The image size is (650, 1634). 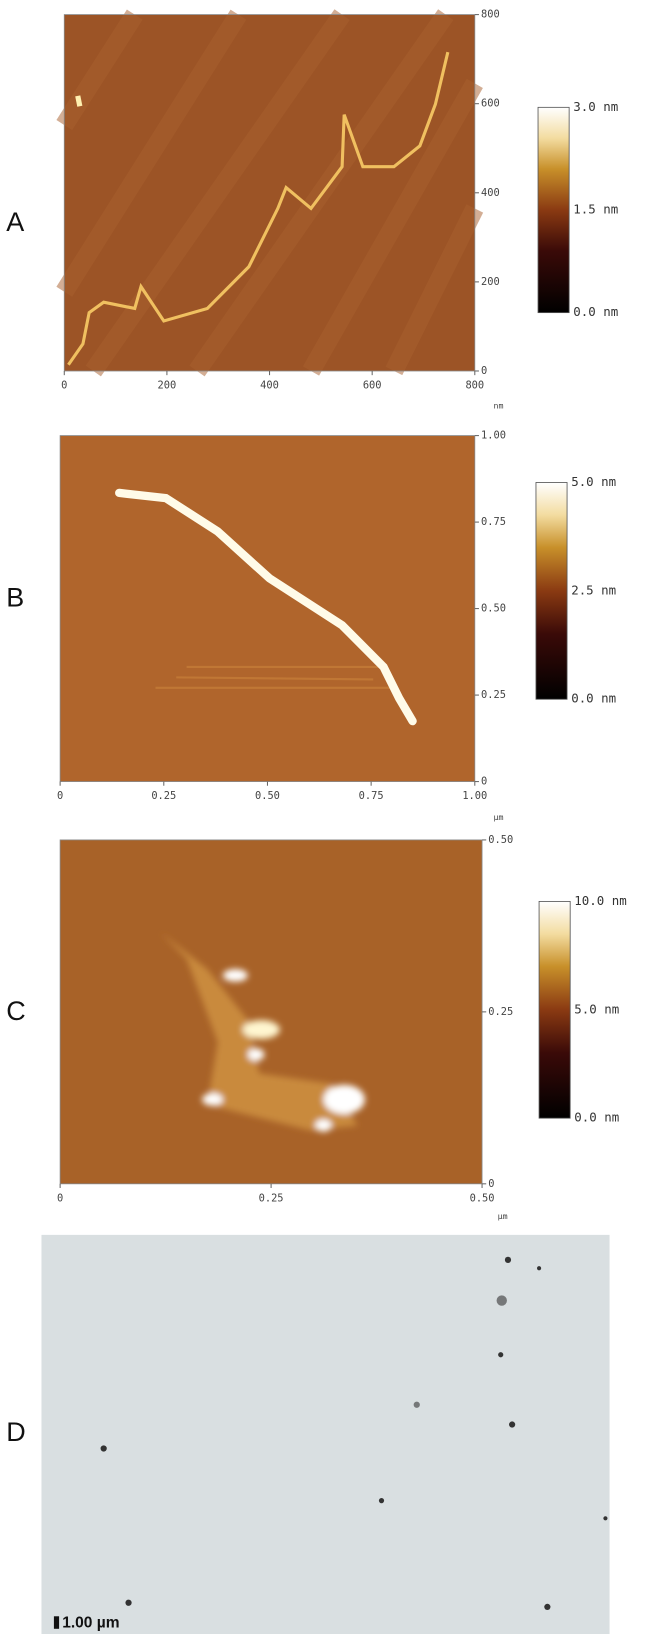 I want to click on panel-label: D, so click(x=15, y=1432).